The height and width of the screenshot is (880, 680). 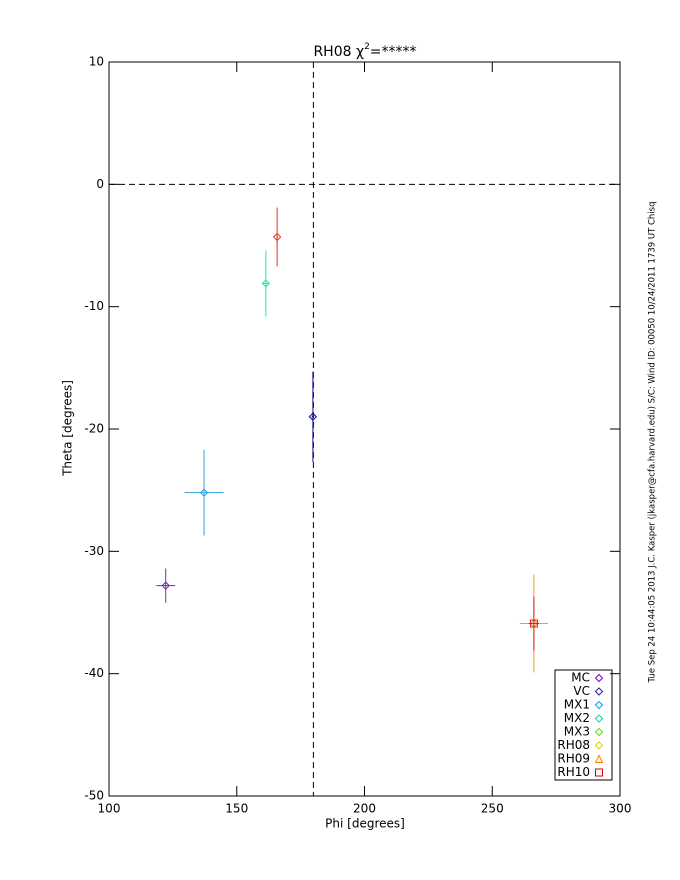 I want to click on legend-label: RH08, so click(x=573, y=745).